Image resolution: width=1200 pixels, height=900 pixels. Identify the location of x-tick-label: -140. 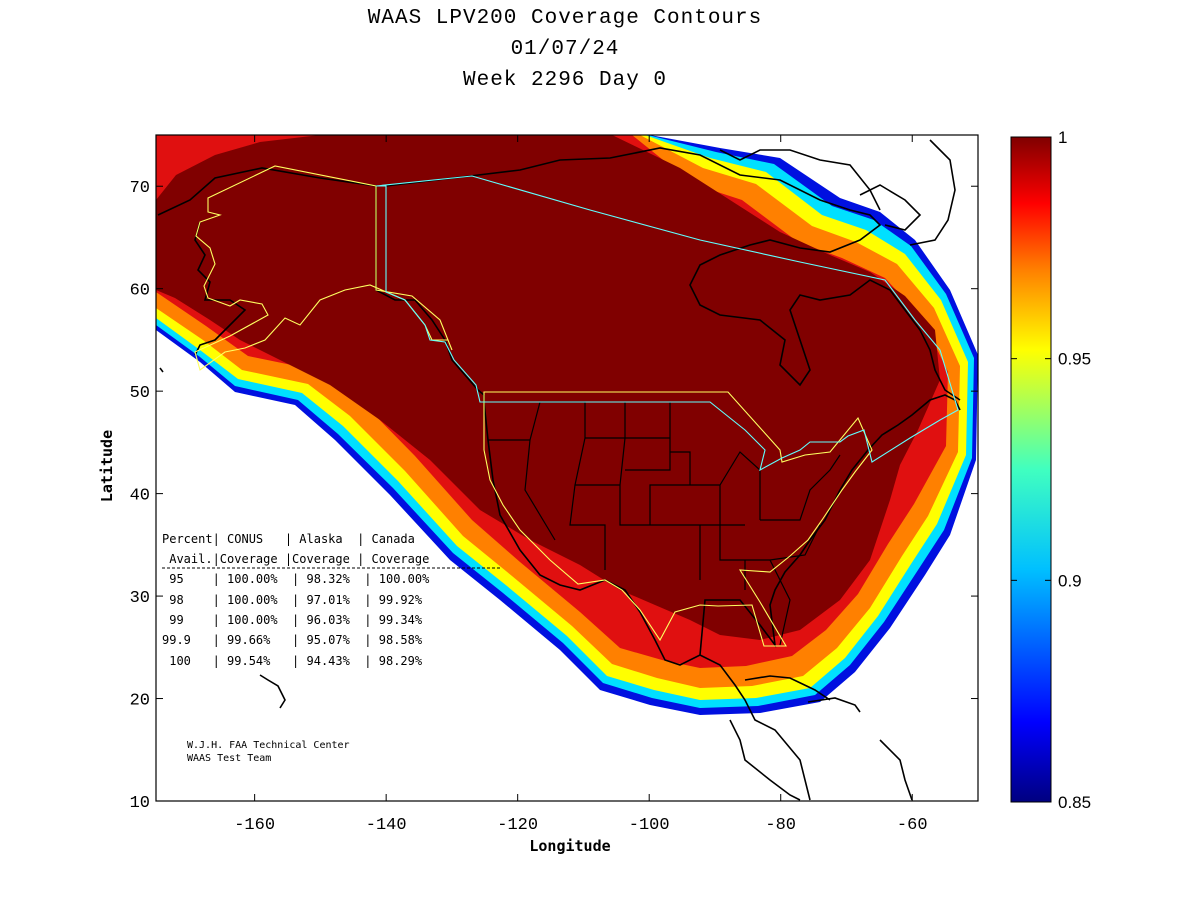
(386, 825).